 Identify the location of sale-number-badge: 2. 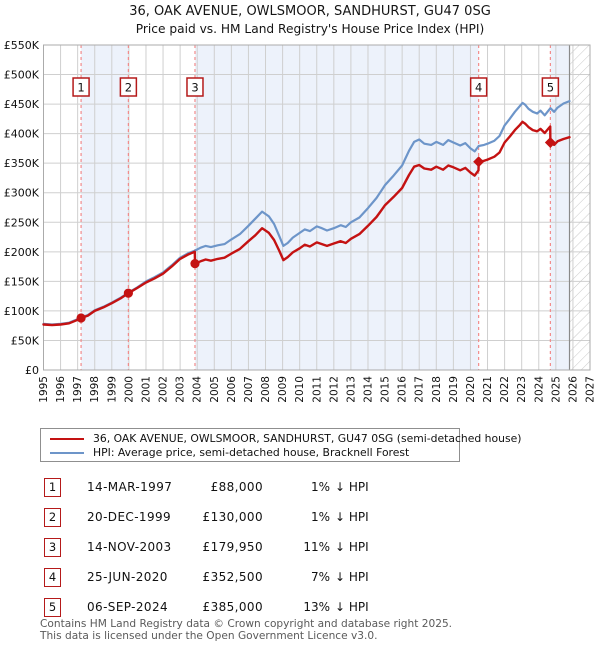
(52, 517).